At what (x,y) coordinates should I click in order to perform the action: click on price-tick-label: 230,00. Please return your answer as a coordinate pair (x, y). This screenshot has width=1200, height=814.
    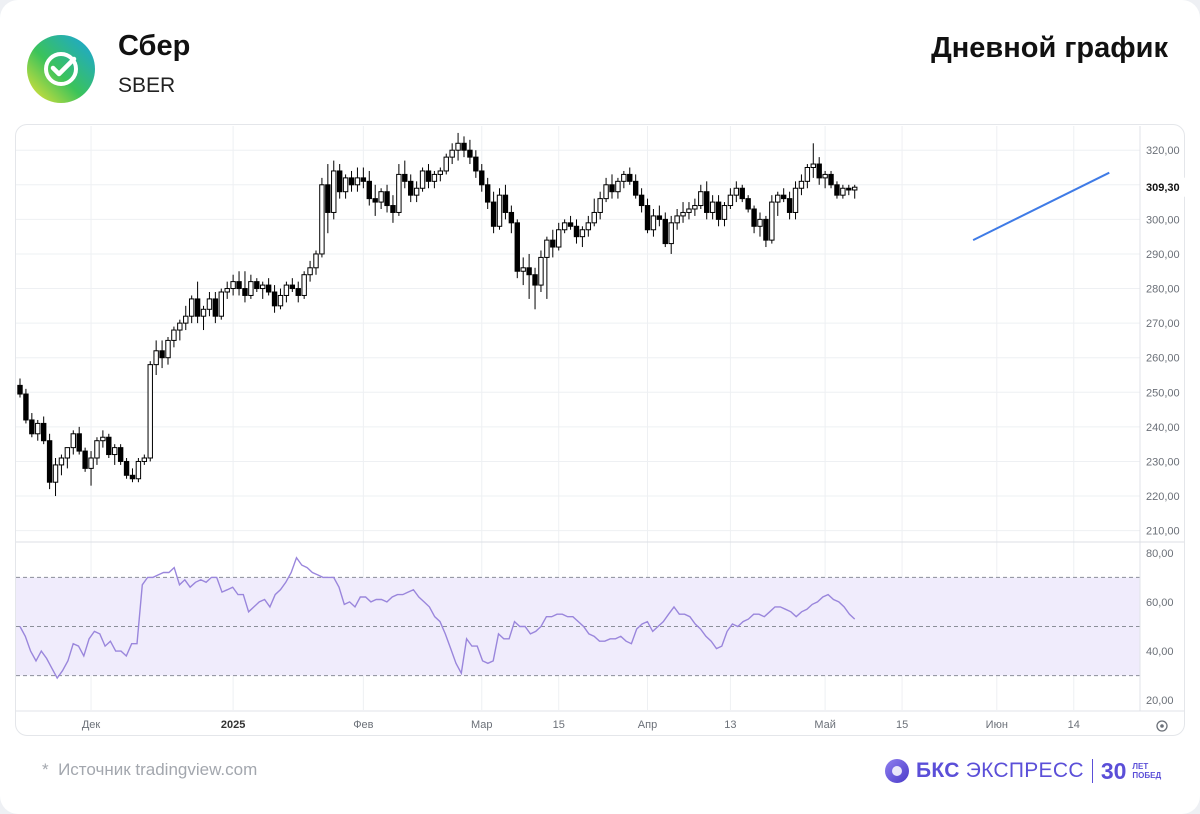
    Looking at the image, I should click on (1163, 462).